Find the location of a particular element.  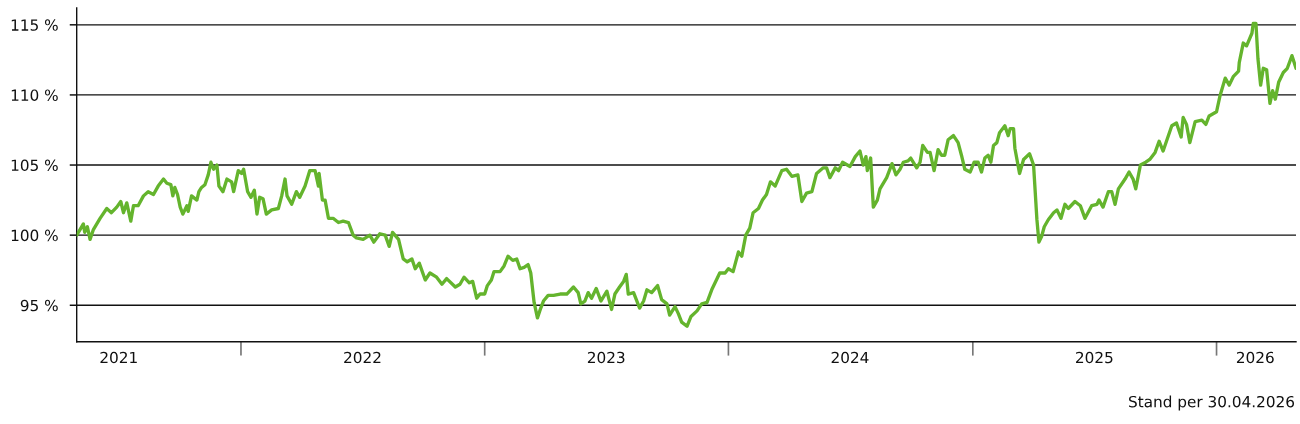

y-tick-label: 115 % is located at coordinates (34, 25).